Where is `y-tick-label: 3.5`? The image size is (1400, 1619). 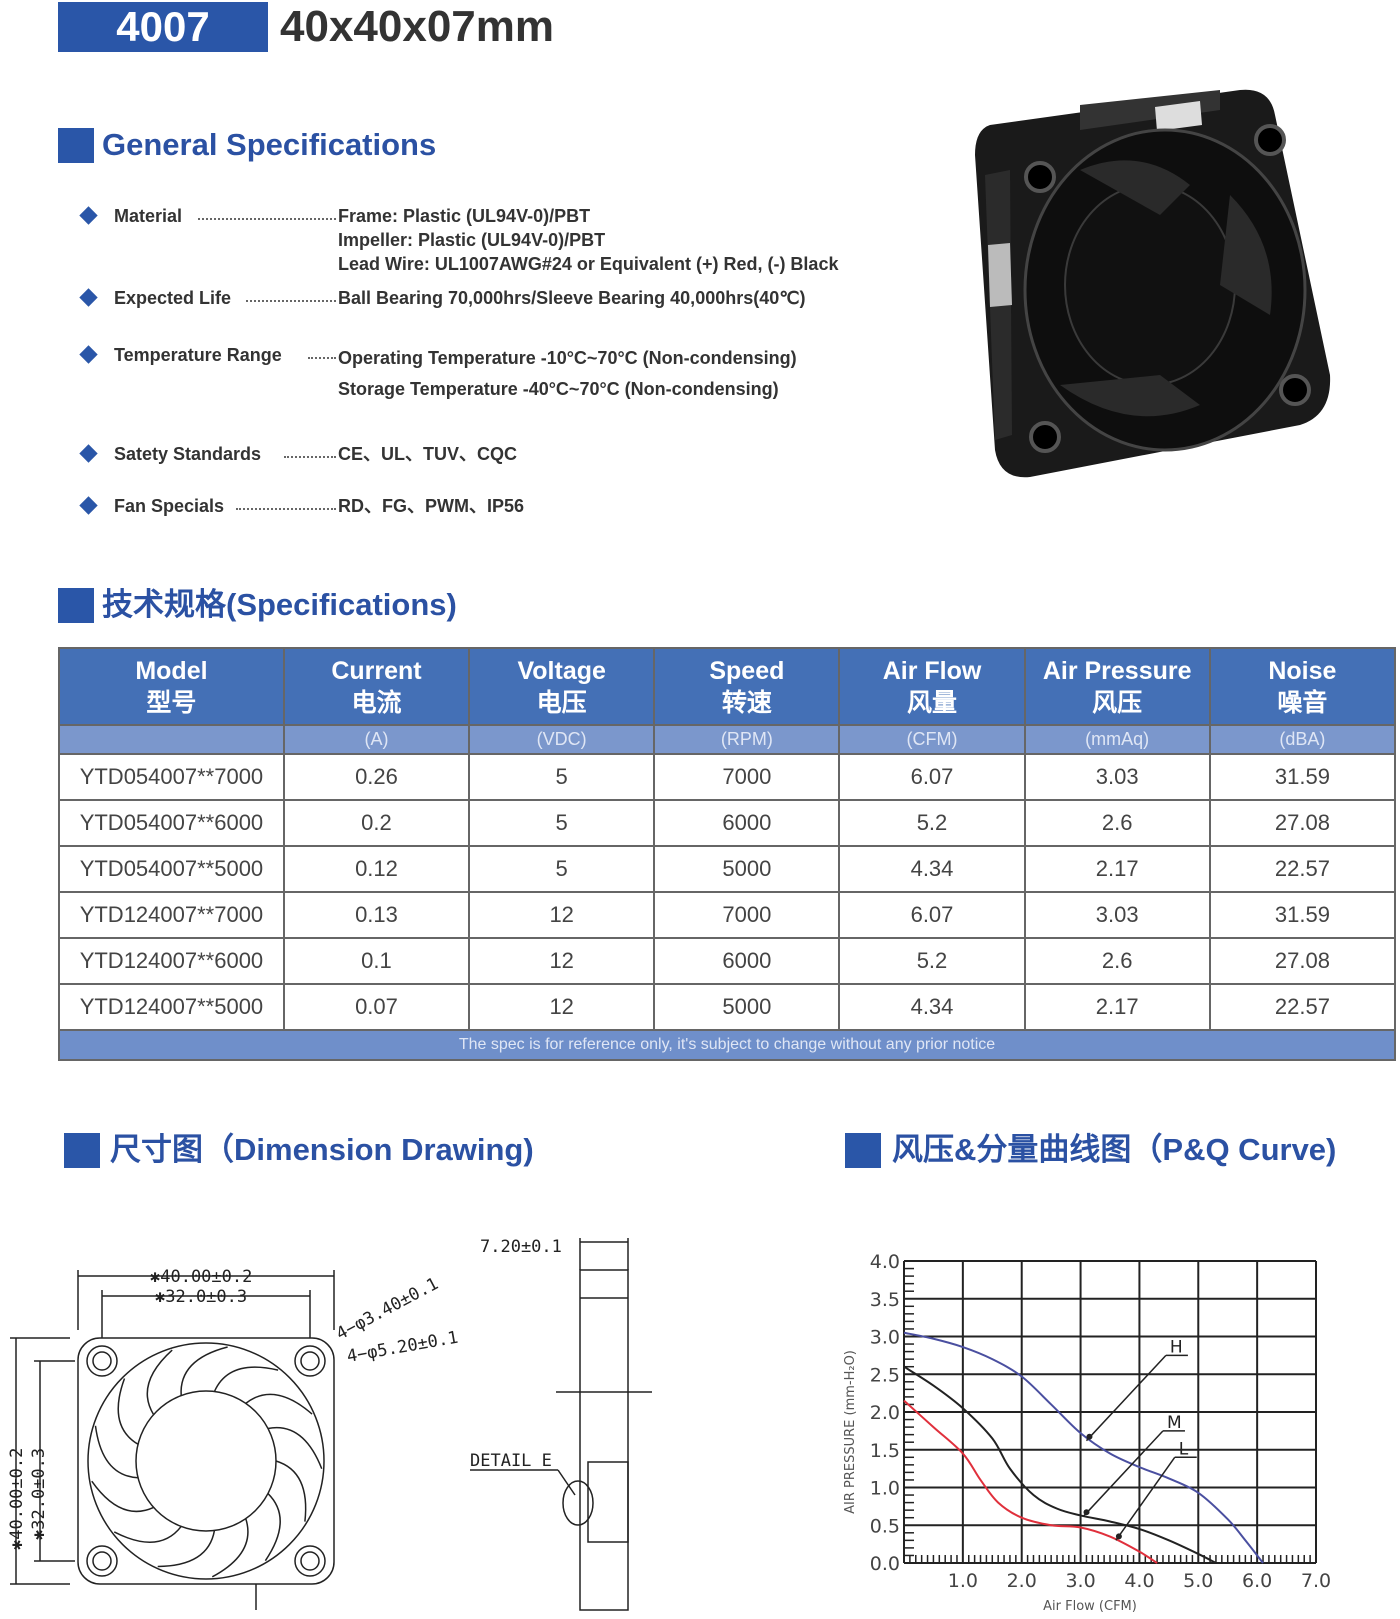
y-tick-label: 3.5 is located at coordinates (885, 1300).